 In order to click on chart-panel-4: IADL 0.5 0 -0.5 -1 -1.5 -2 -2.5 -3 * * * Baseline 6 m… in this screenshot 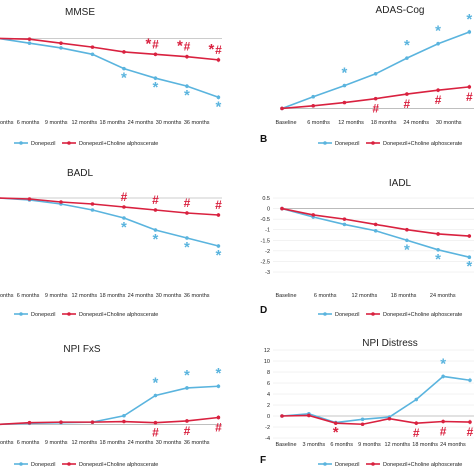, I will do `click(367, 248)`.